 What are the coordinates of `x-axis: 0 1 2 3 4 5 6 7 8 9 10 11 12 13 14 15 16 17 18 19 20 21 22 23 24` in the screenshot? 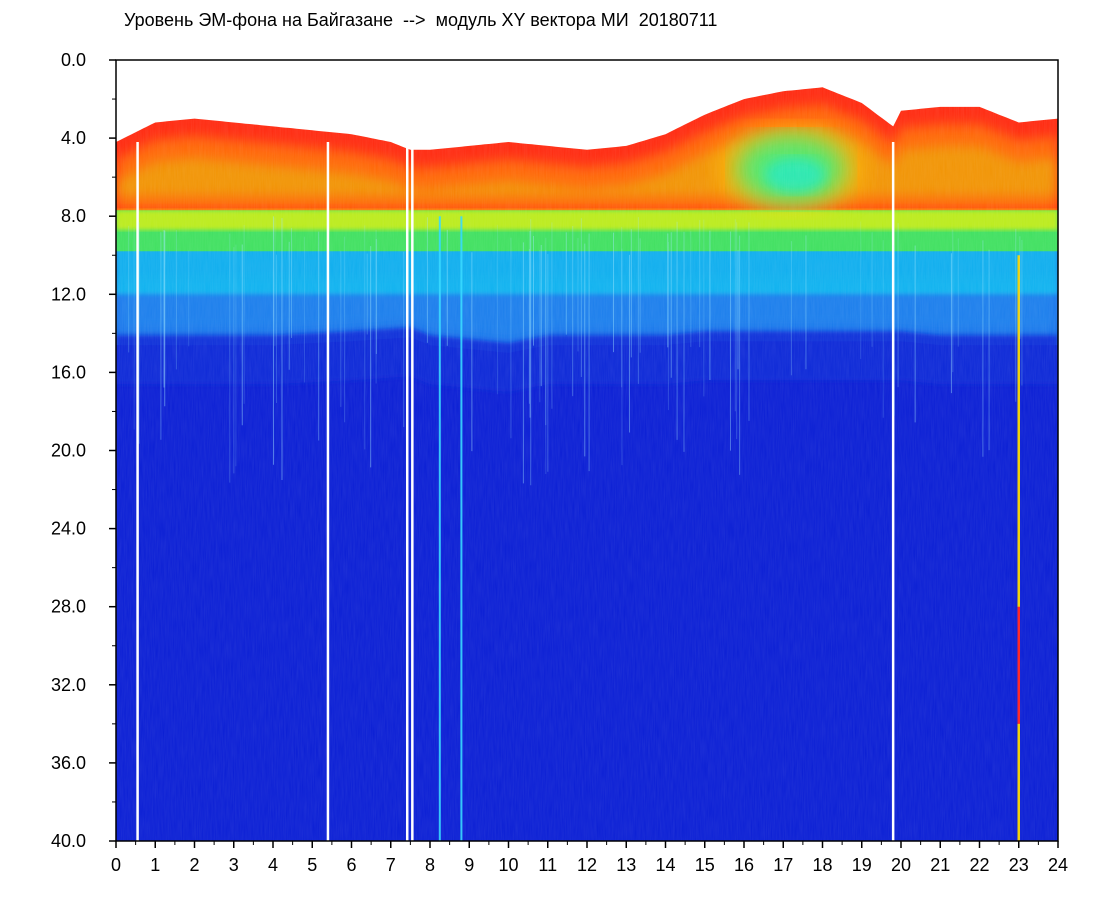 It's located at (589, 858).